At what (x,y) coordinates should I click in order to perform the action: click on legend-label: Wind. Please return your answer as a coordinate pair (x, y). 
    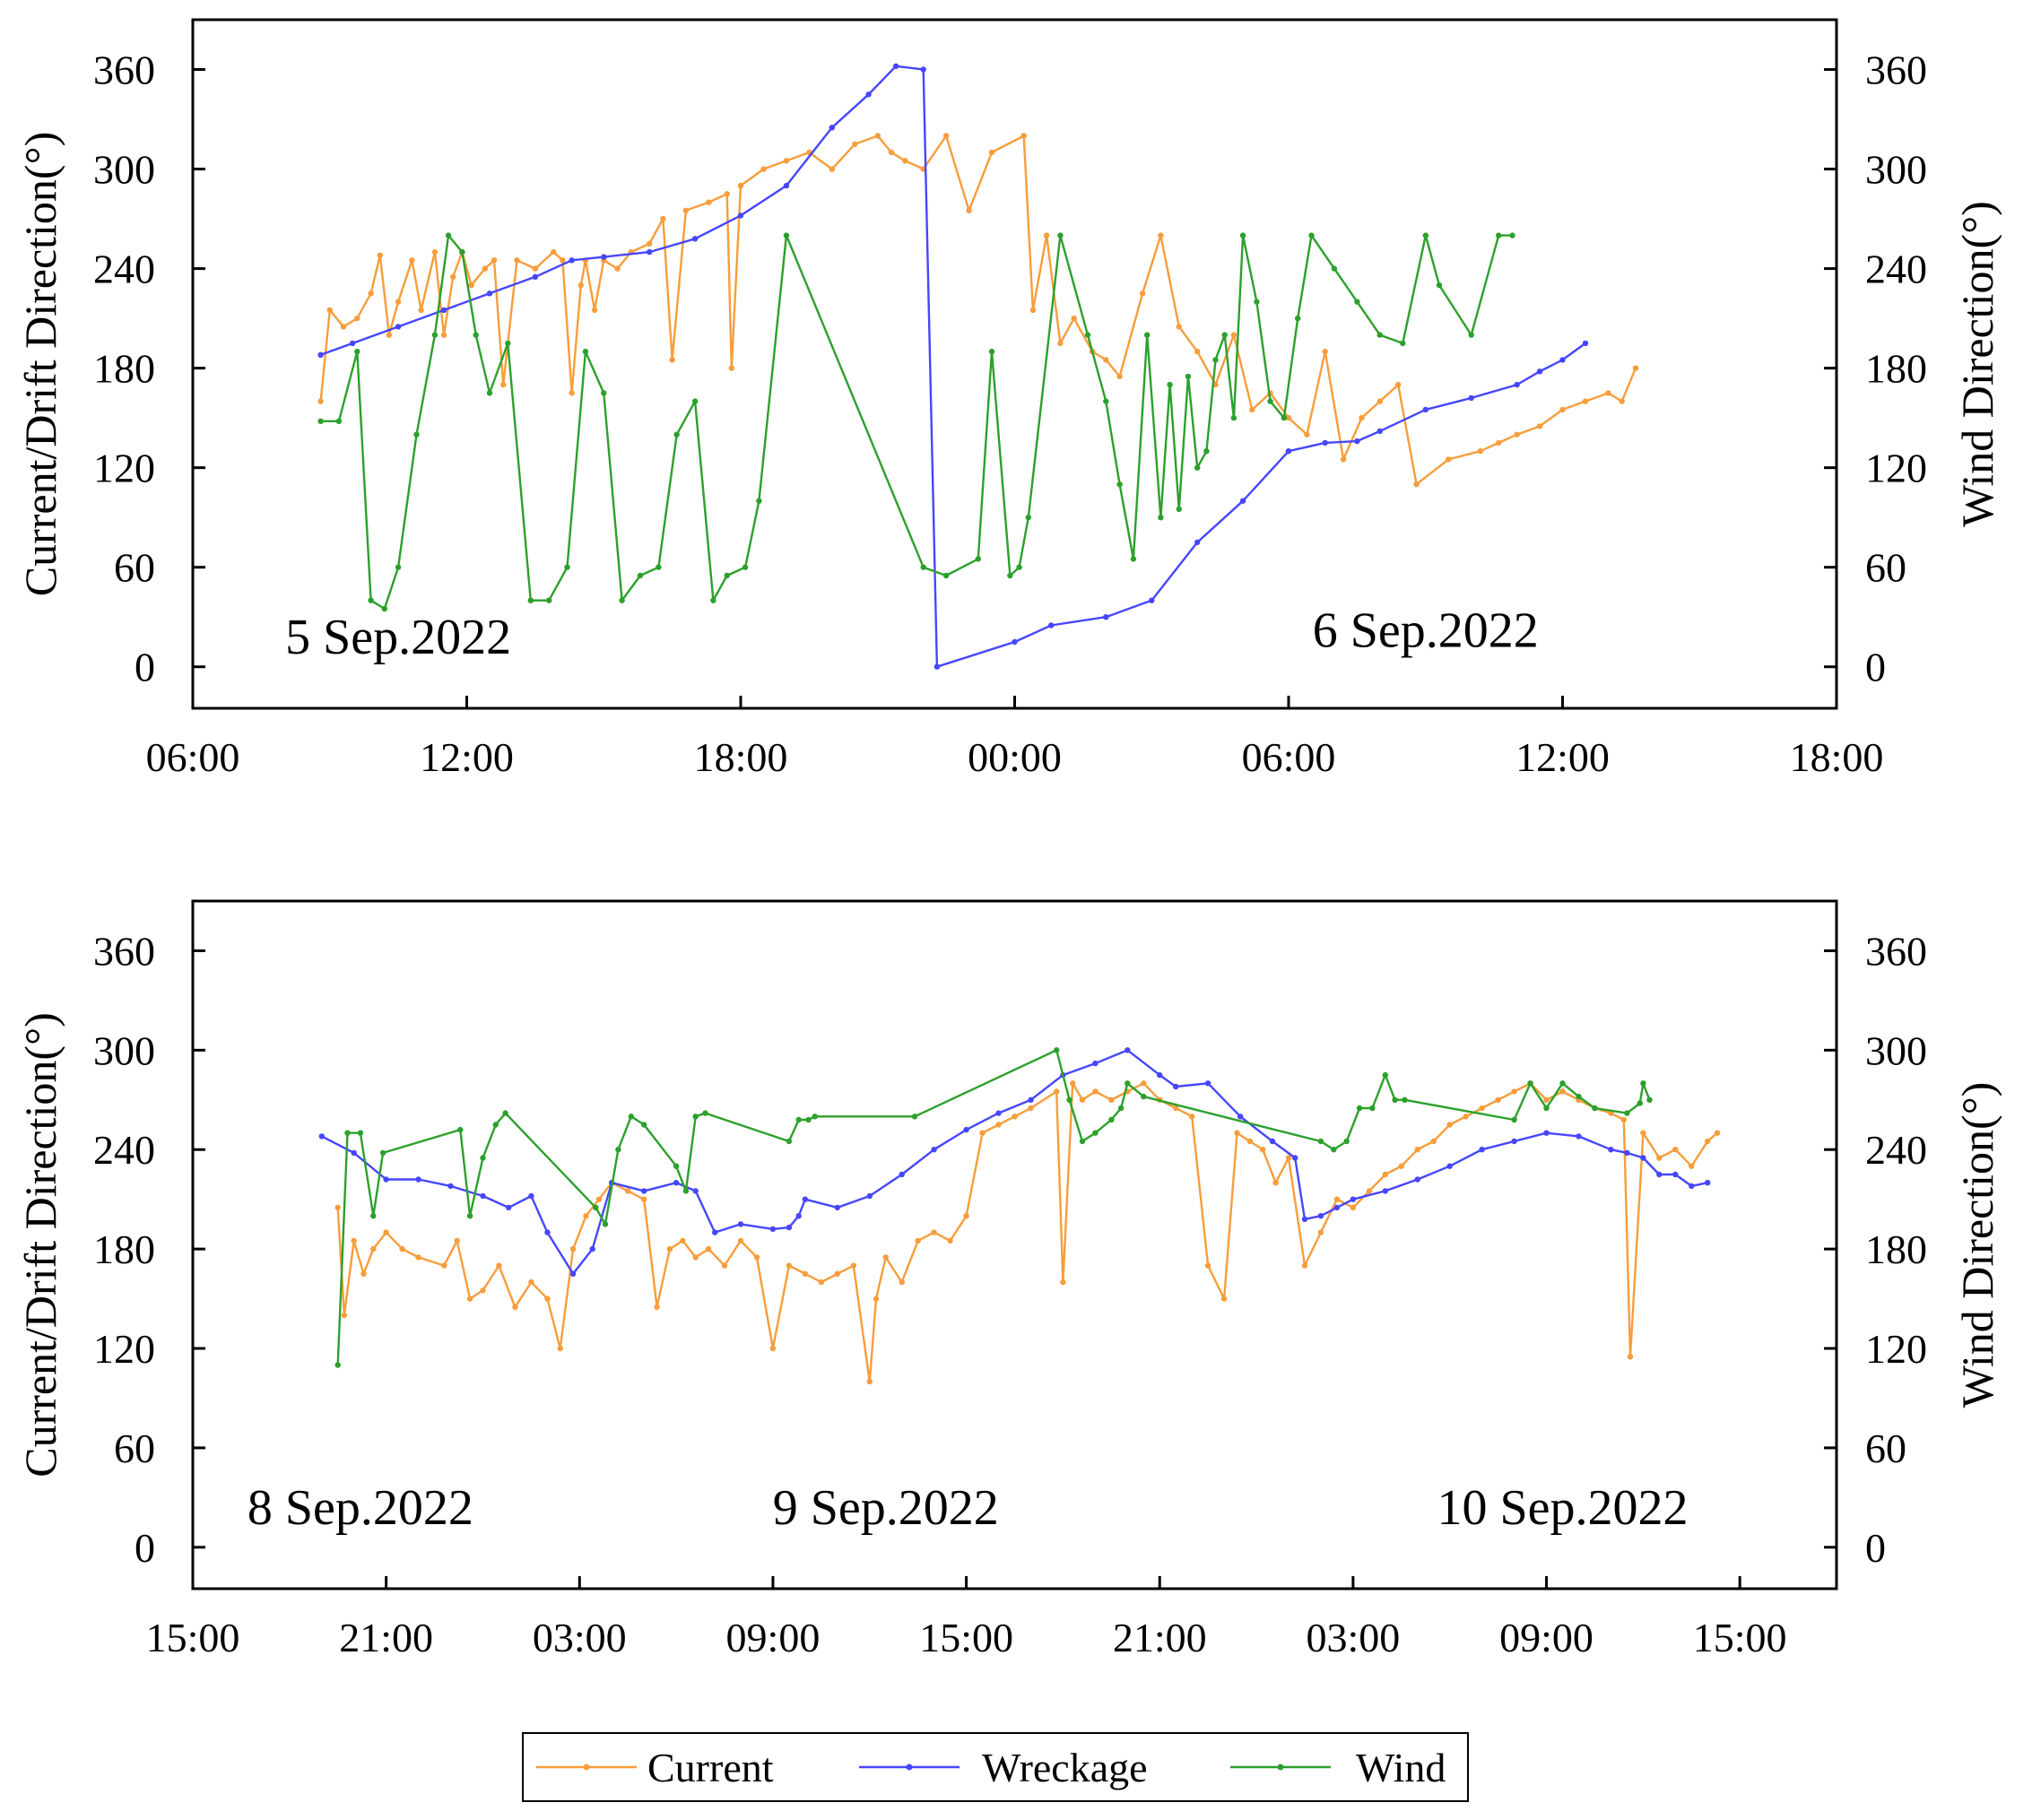
    Looking at the image, I should click on (1401, 1768).